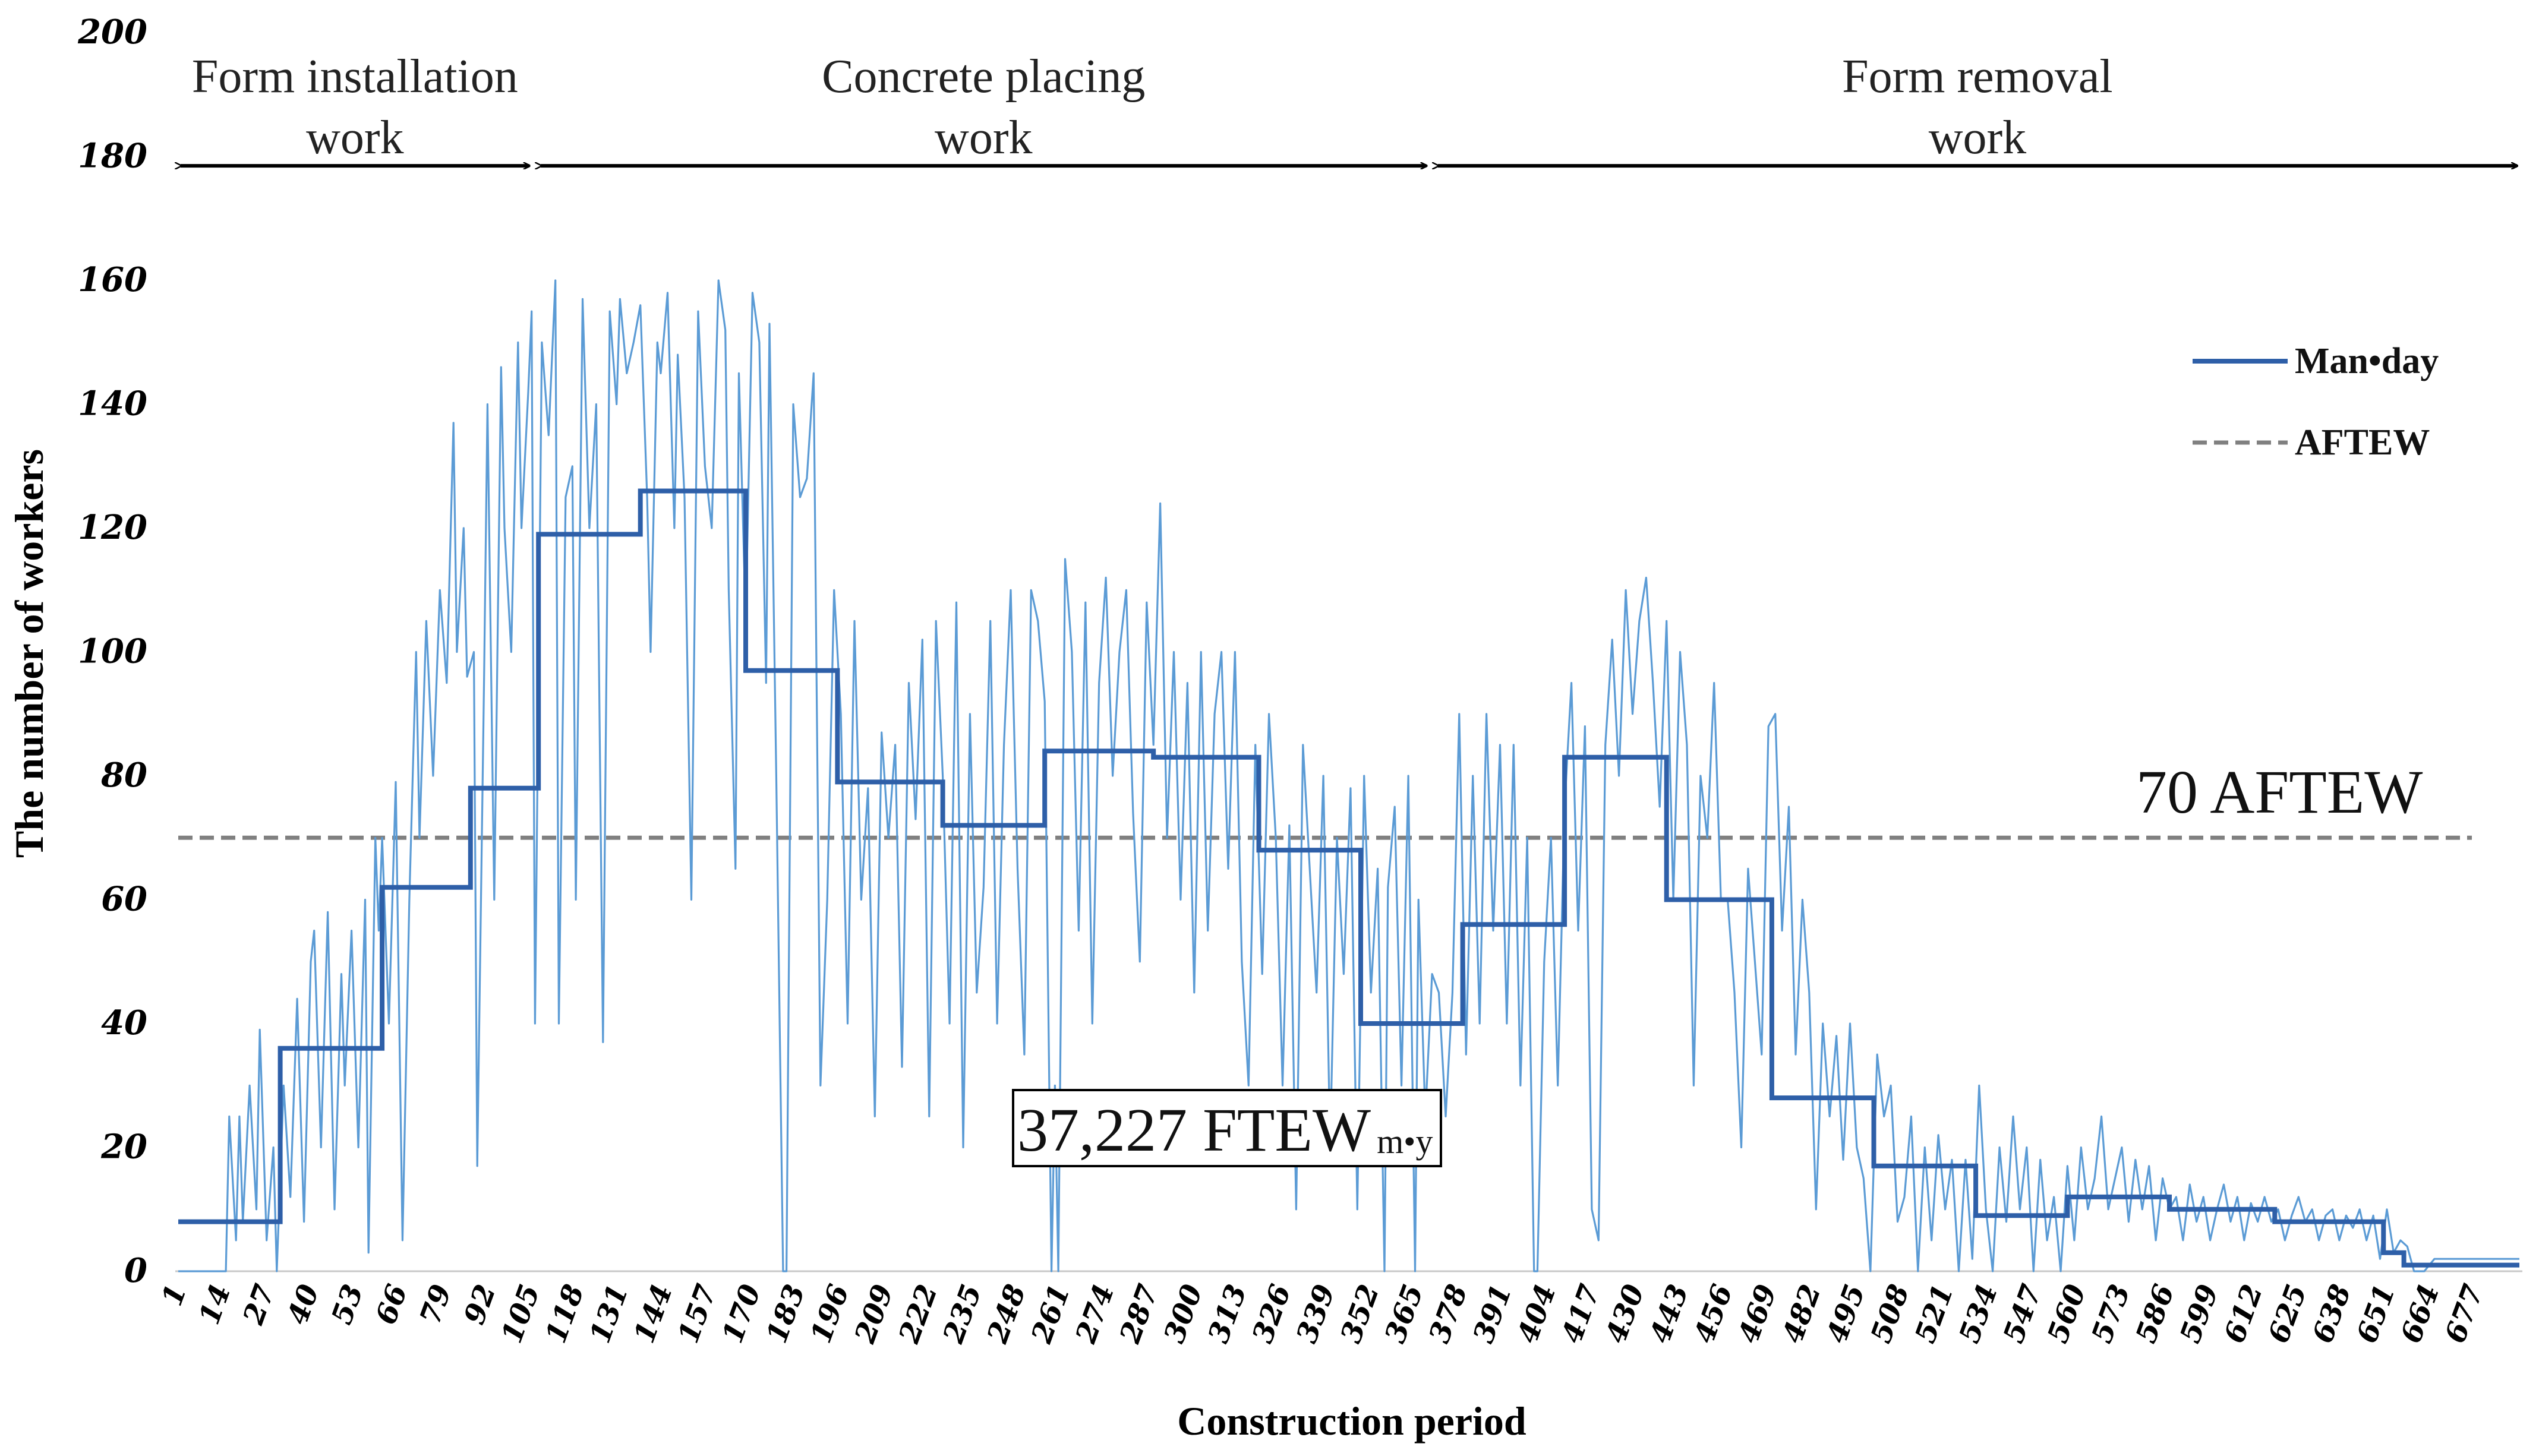 This screenshot has width=2539, height=1456. Describe the element at coordinates (1316, 1313) in the screenshot. I see `x-tick-label: 339` at that location.